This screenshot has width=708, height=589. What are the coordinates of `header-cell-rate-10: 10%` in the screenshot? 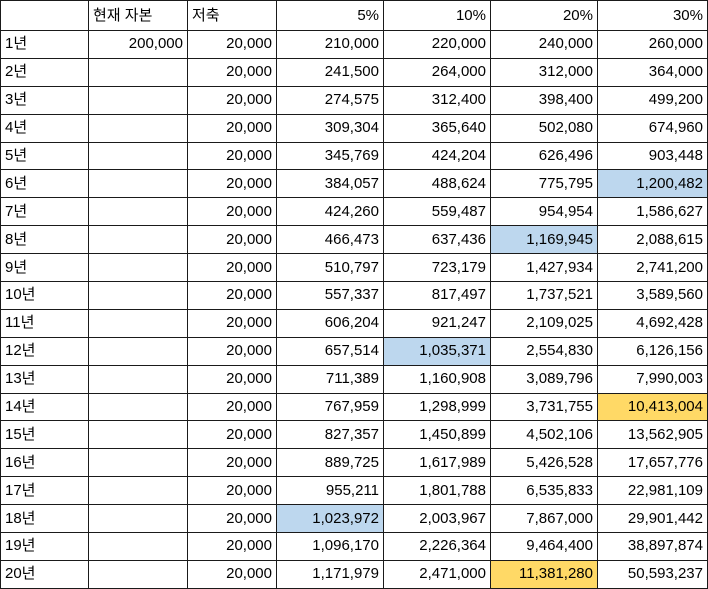 It's located at (437, 15).